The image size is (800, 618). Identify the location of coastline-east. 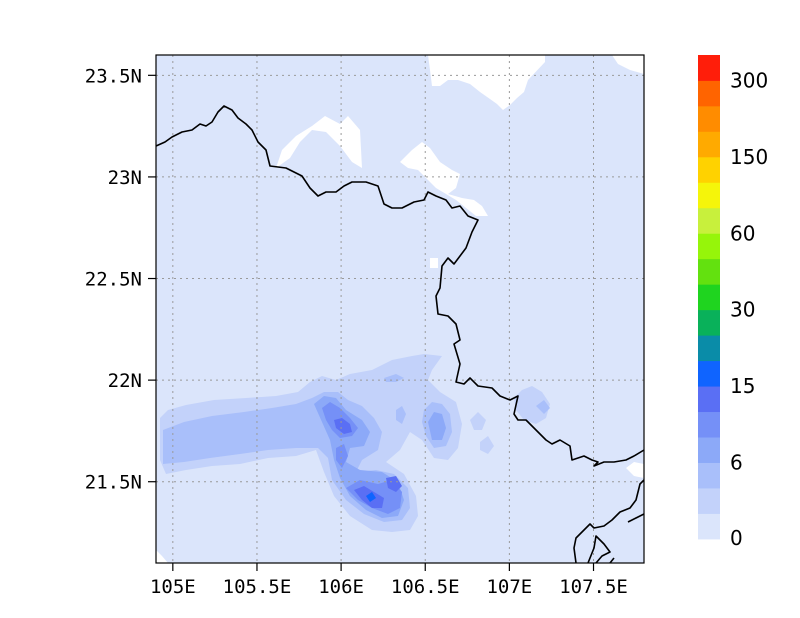
(635, 518).